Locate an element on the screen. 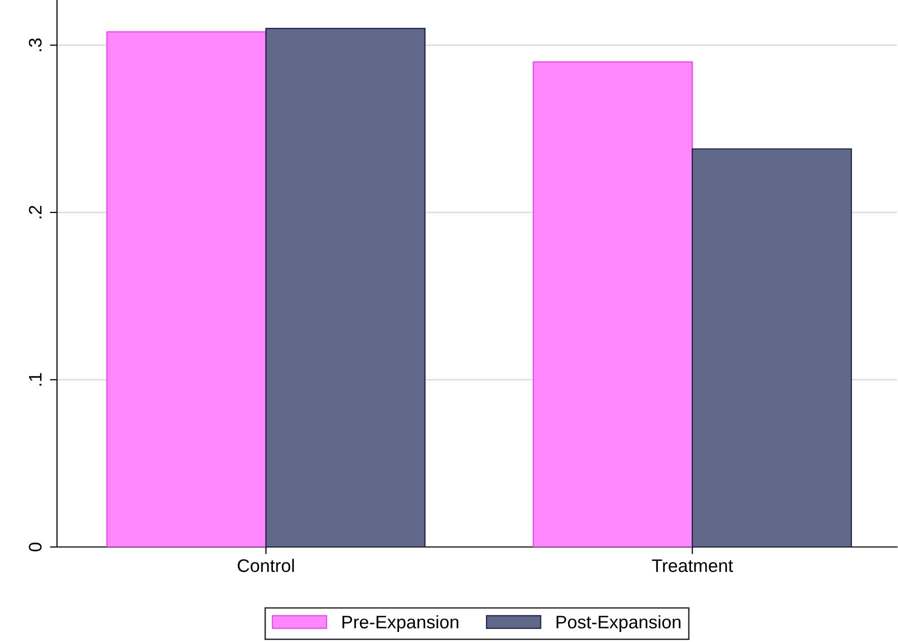 This screenshot has width=898, height=642. y-tick-label: 0 is located at coordinates (35, 547).